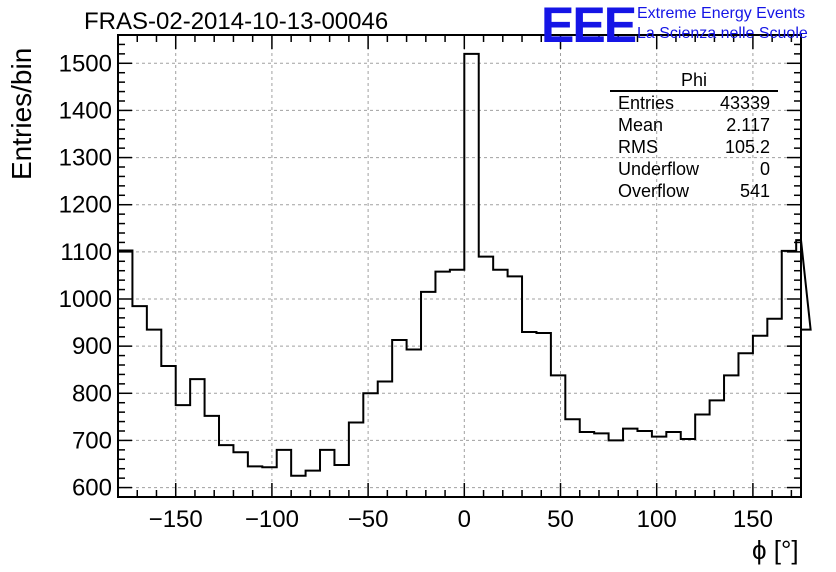 The image size is (836, 572). I want to click on logo-line-2: La Scienza nelle Scuole, so click(722, 33).